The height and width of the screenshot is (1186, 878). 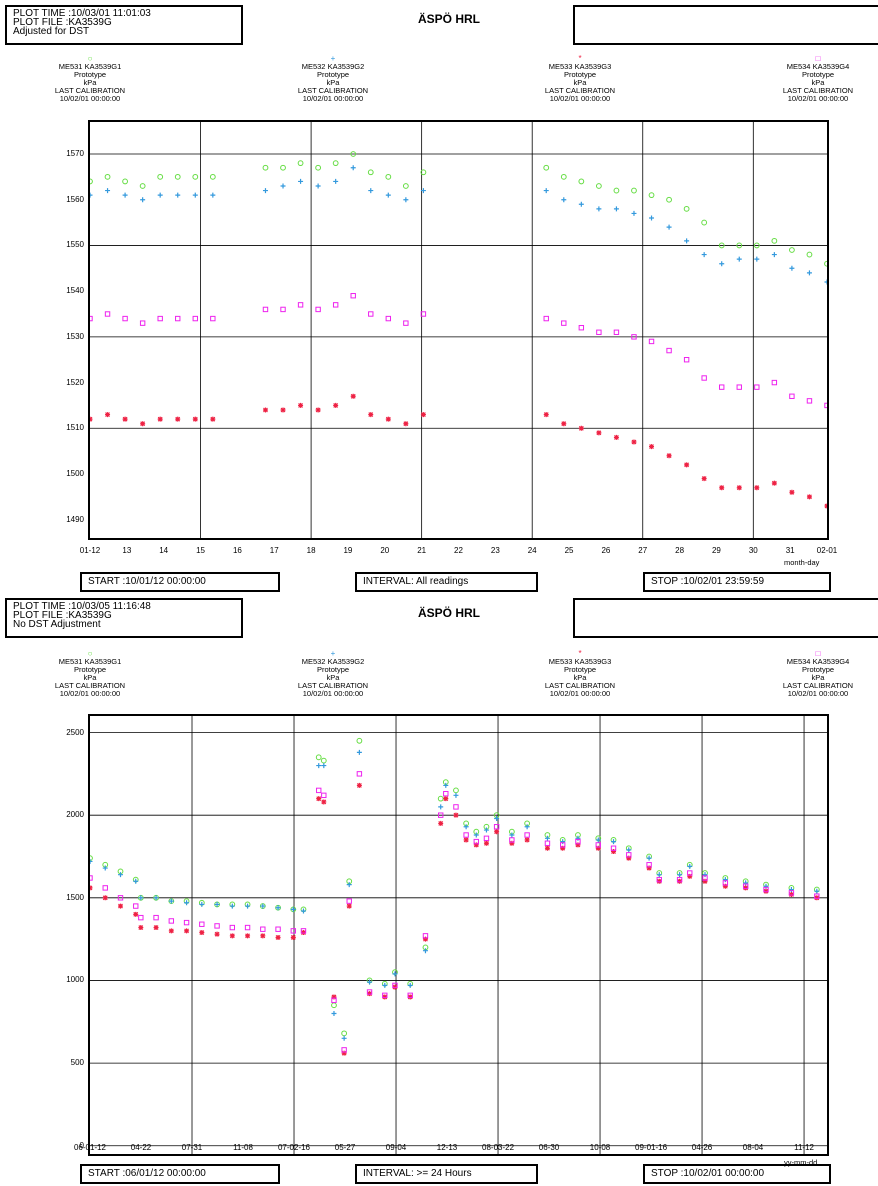 What do you see at coordinates (827, 550) in the screenshot?
I see `x-tick-label: 02-01` at bounding box center [827, 550].